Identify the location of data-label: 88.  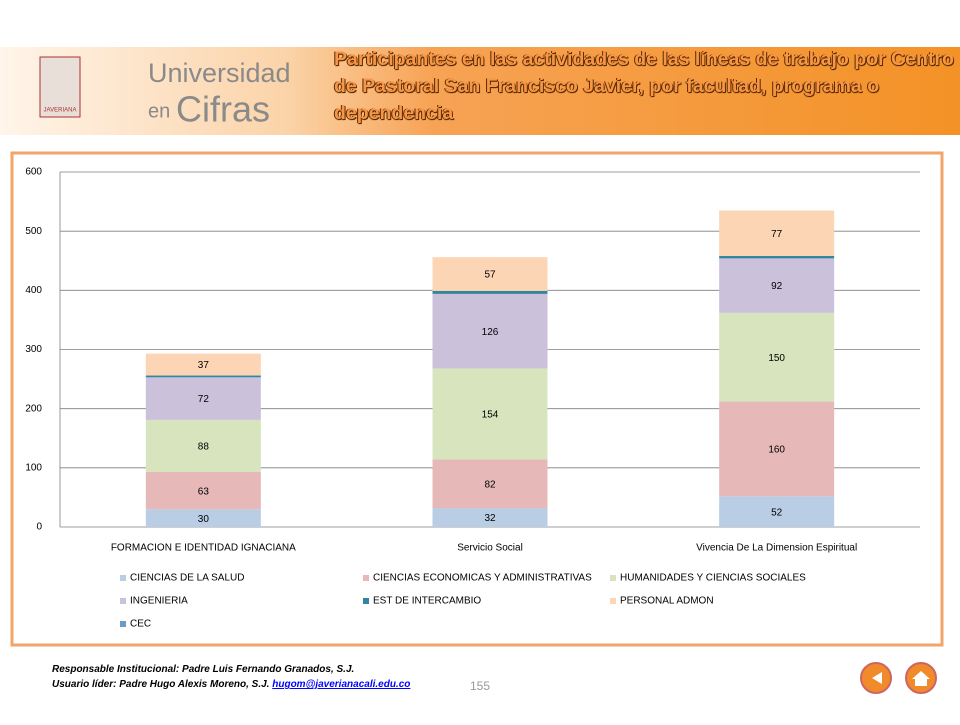
(204, 447).